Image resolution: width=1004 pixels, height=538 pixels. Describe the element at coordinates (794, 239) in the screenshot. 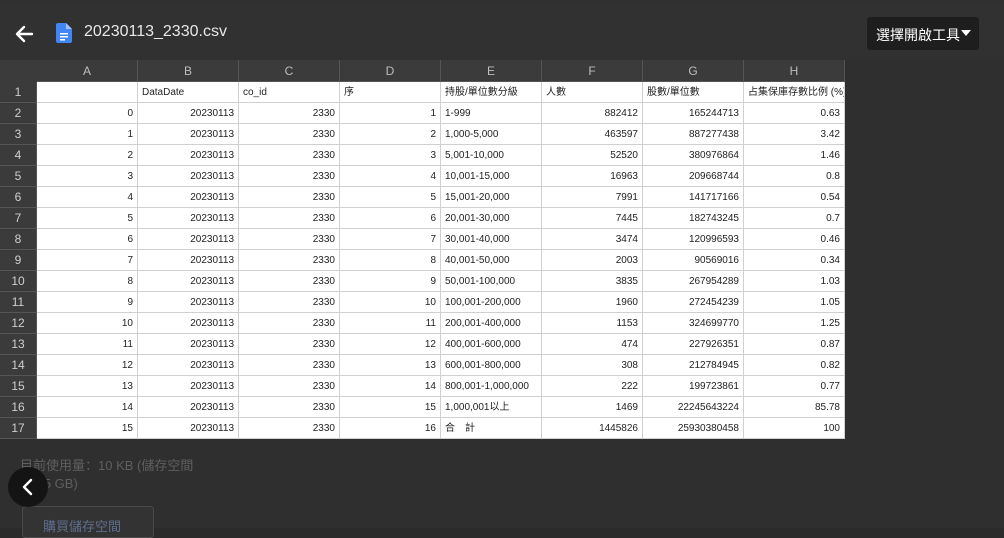

I see `table-cell: 0.46` at that location.